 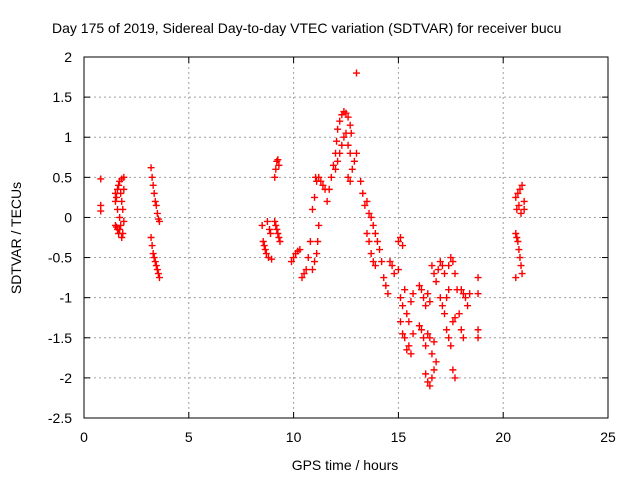 What do you see at coordinates (608, 437) in the screenshot?
I see `x-tick-label: 25` at bounding box center [608, 437].